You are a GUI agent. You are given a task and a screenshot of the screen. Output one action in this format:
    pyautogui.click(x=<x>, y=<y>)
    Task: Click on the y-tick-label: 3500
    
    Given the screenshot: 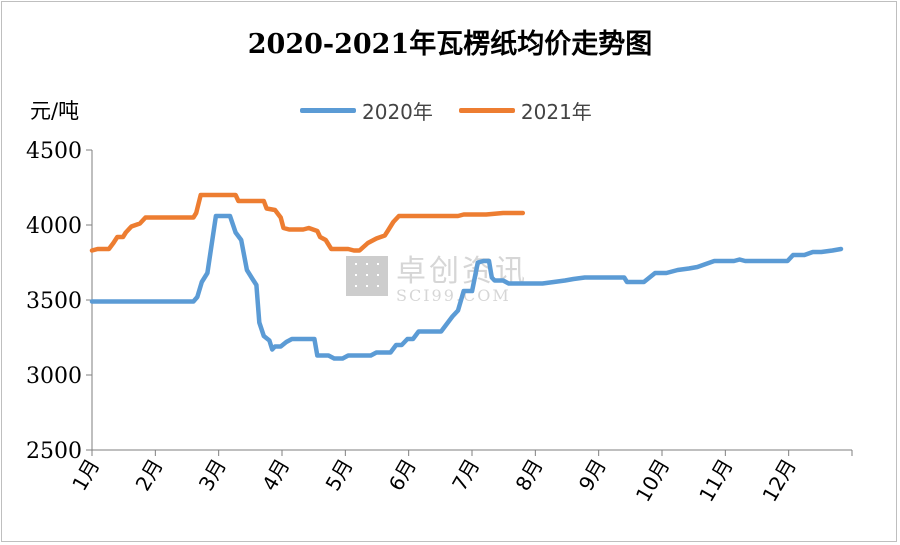 What is the action you would take?
    pyautogui.click(x=54, y=301)
    